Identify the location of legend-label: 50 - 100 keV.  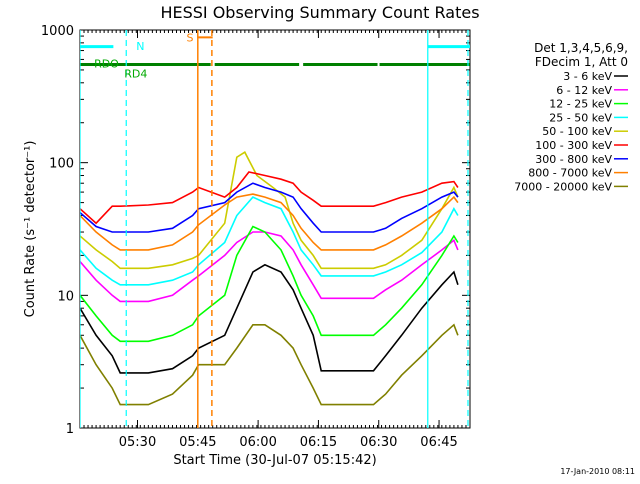
(577, 131).